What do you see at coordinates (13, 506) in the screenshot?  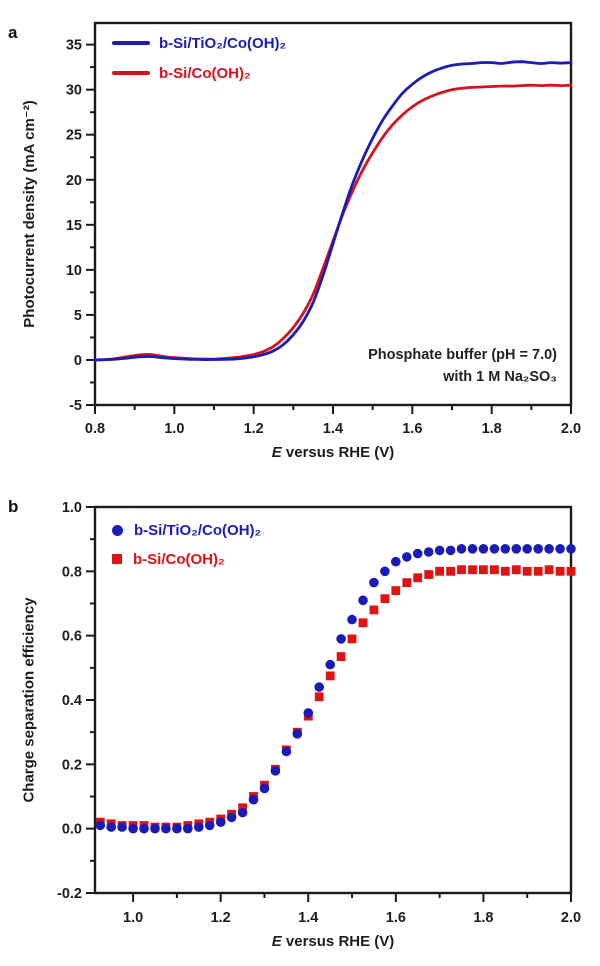 I see `panel-b-label: b` at bounding box center [13, 506].